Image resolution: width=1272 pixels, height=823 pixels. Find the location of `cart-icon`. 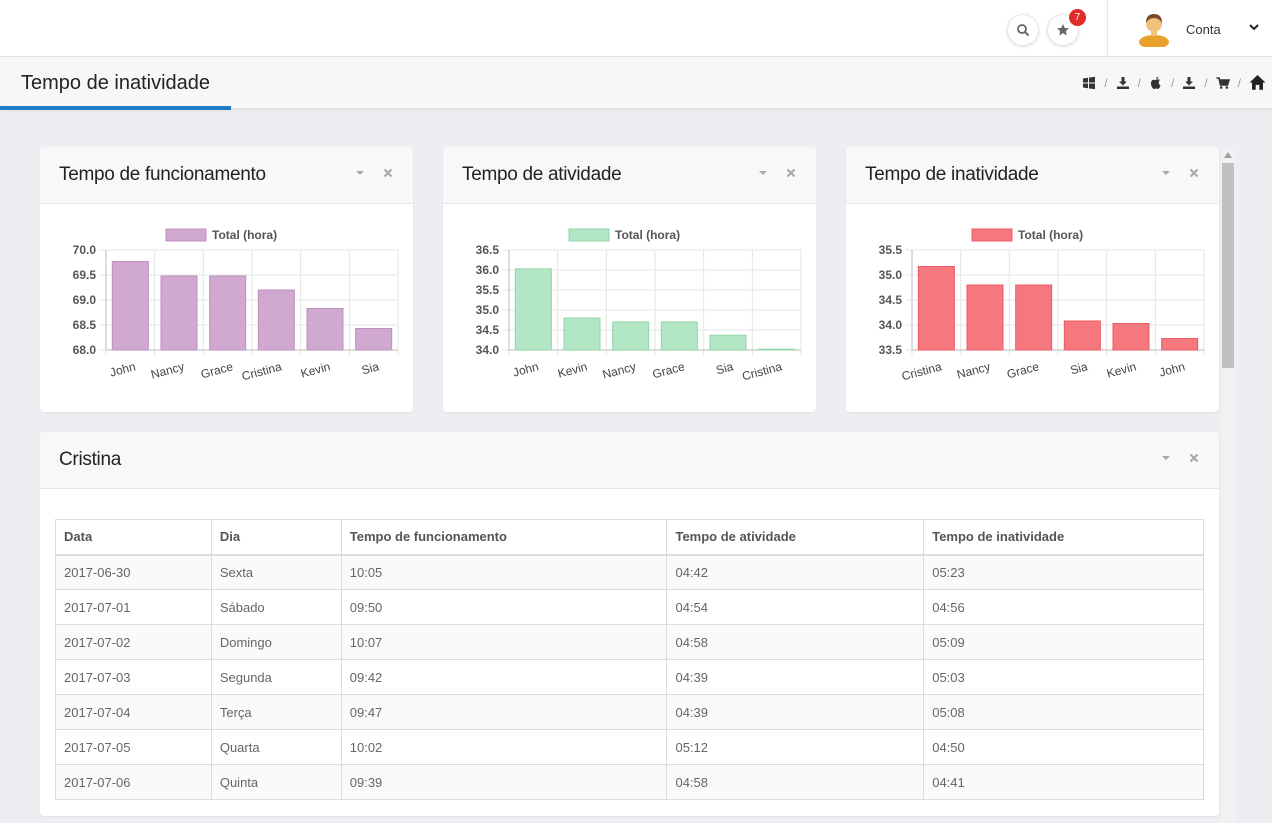

cart-icon is located at coordinates (1223, 83).